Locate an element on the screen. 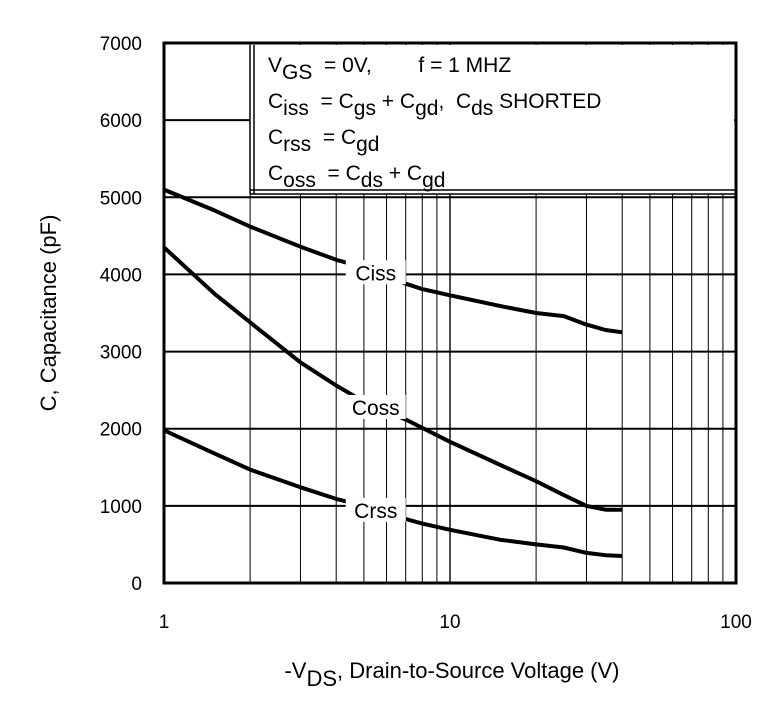 Image resolution: width=783 pixels, height=702 pixels. series-line-ciss is located at coordinates (393, 261).